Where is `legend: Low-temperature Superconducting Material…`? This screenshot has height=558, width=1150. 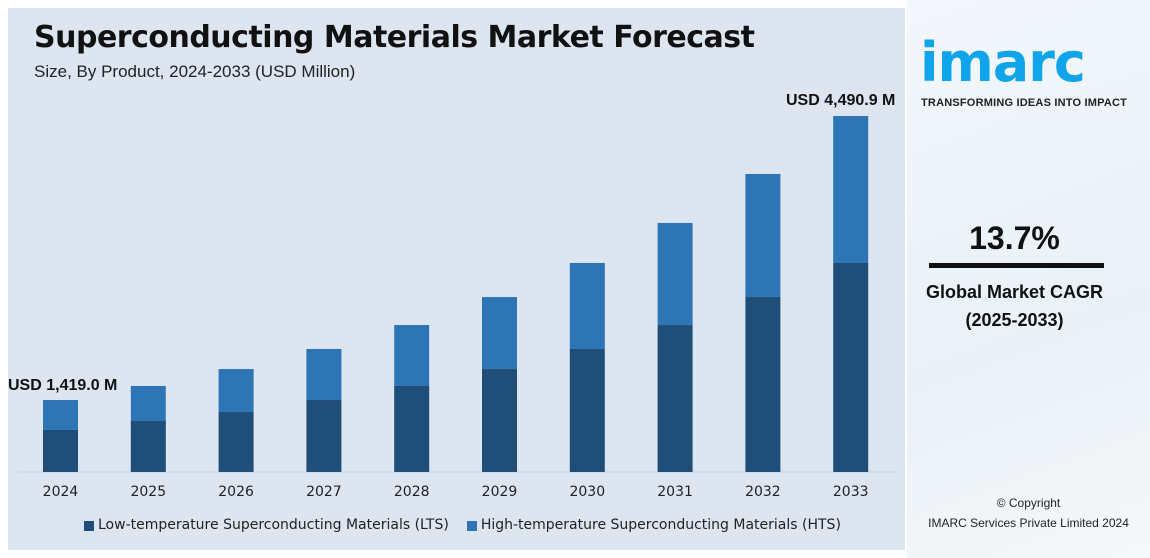
legend: Low-temperature Superconducting Material… is located at coordinates (462, 525).